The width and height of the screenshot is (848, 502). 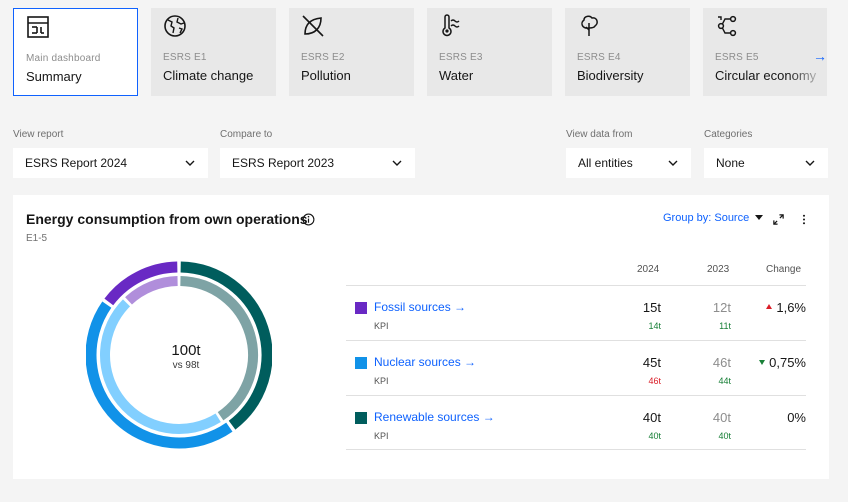 What do you see at coordinates (820, 56) in the screenshot?
I see `next-tabs-arrow-icon: →` at bounding box center [820, 56].